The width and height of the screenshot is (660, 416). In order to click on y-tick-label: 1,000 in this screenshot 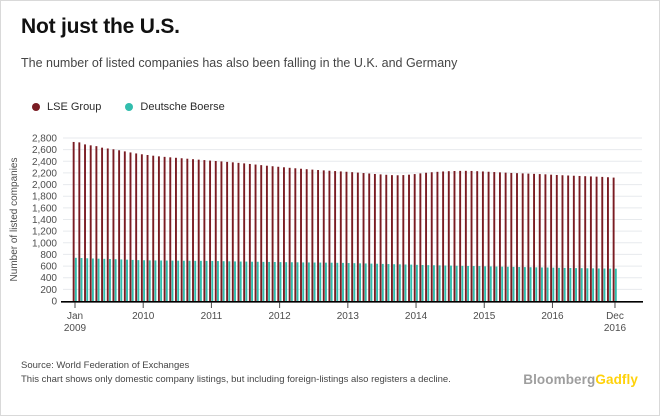, I will do `click(44, 243)`.